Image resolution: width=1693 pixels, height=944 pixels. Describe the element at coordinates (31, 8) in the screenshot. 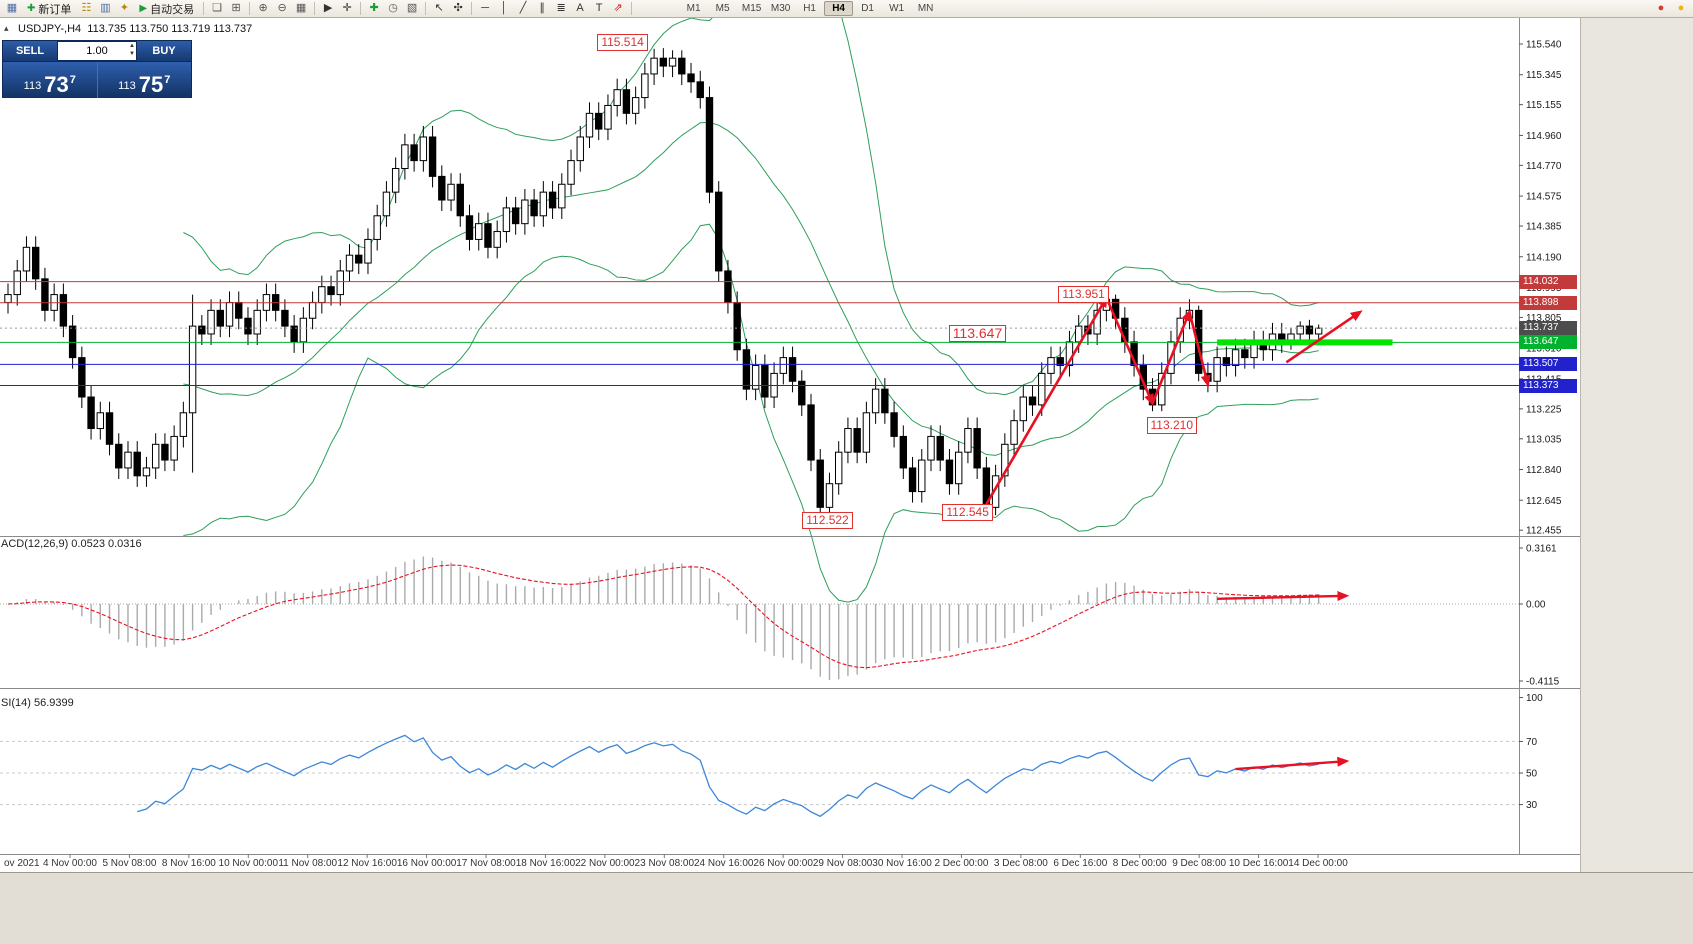

I see `new-order-button-icon: ✚` at that location.